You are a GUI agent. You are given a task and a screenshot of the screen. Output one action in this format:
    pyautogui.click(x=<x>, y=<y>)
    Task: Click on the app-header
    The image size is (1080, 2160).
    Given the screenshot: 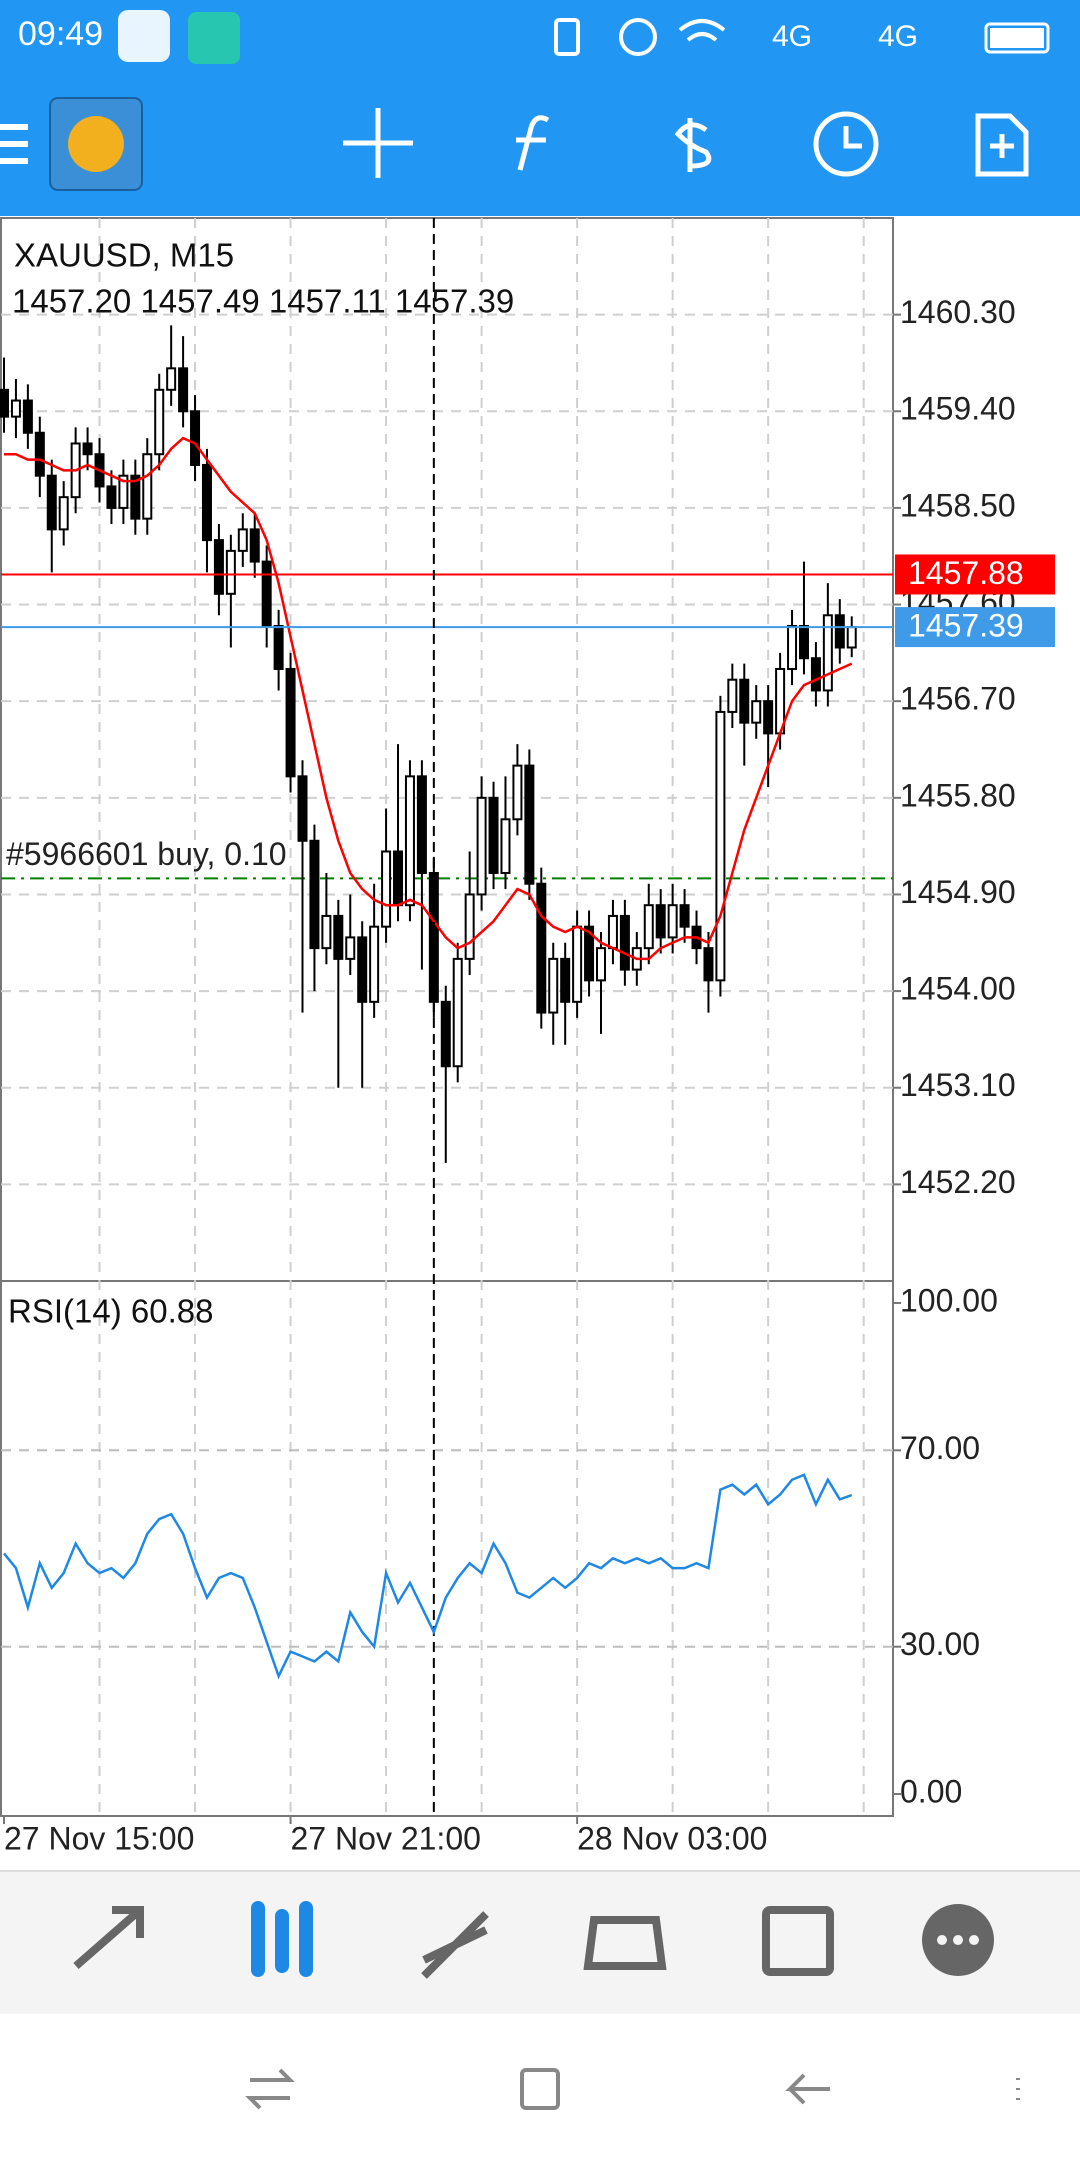 What is the action you would take?
    pyautogui.click(x=540, y=108)
    